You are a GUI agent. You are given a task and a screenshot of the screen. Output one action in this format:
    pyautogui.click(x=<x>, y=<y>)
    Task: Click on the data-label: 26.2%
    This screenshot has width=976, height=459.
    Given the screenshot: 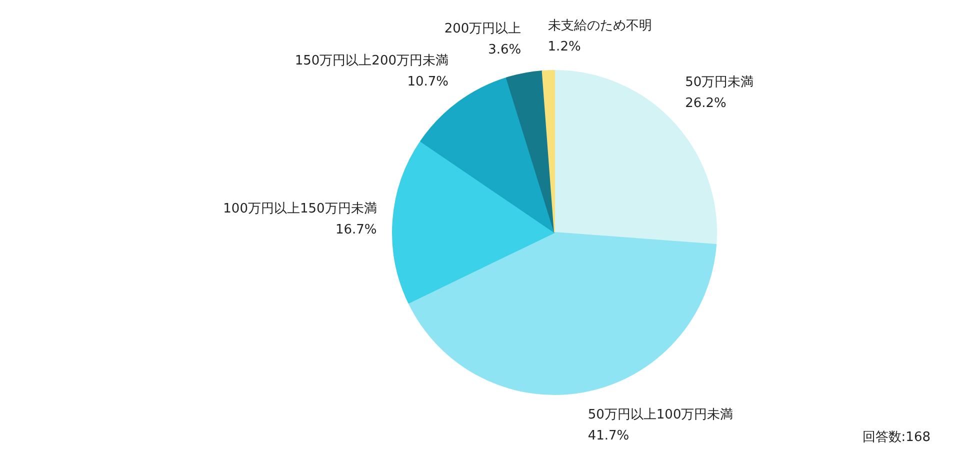 What is the action you would take?
    pyautogui.click(x=705, y=104)
    